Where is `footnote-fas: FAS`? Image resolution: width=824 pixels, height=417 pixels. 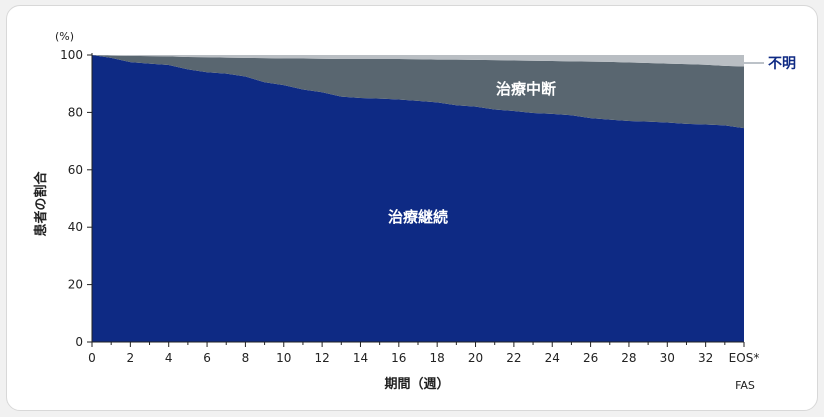
footnote-fas: FAS is located at coordinates (745, 385).